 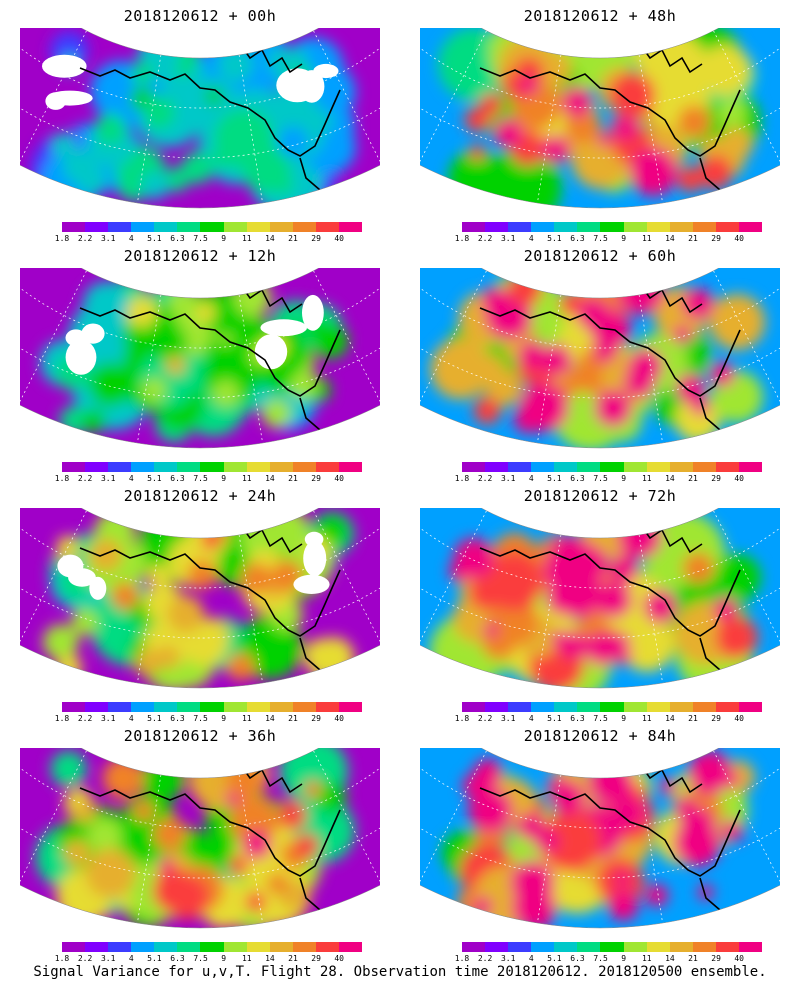 I want to click on panel-title: 2018120612 + 72h, so click(x=600, y=496).